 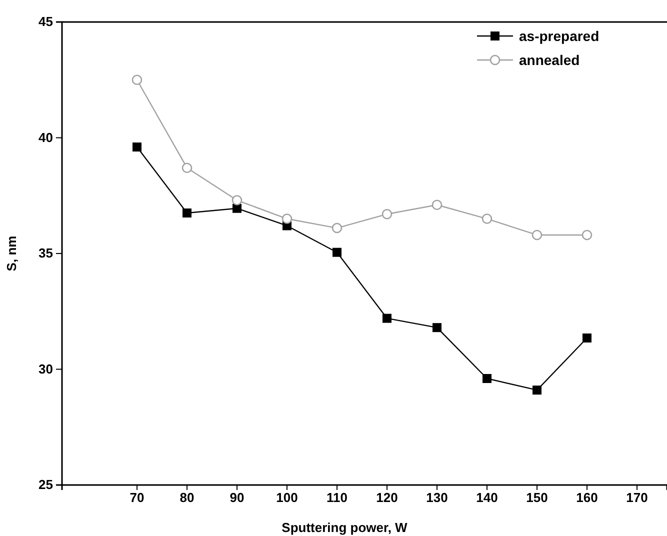 I want to click on x-axis-title: Sputtering power, W, so click(x=345, y=527).